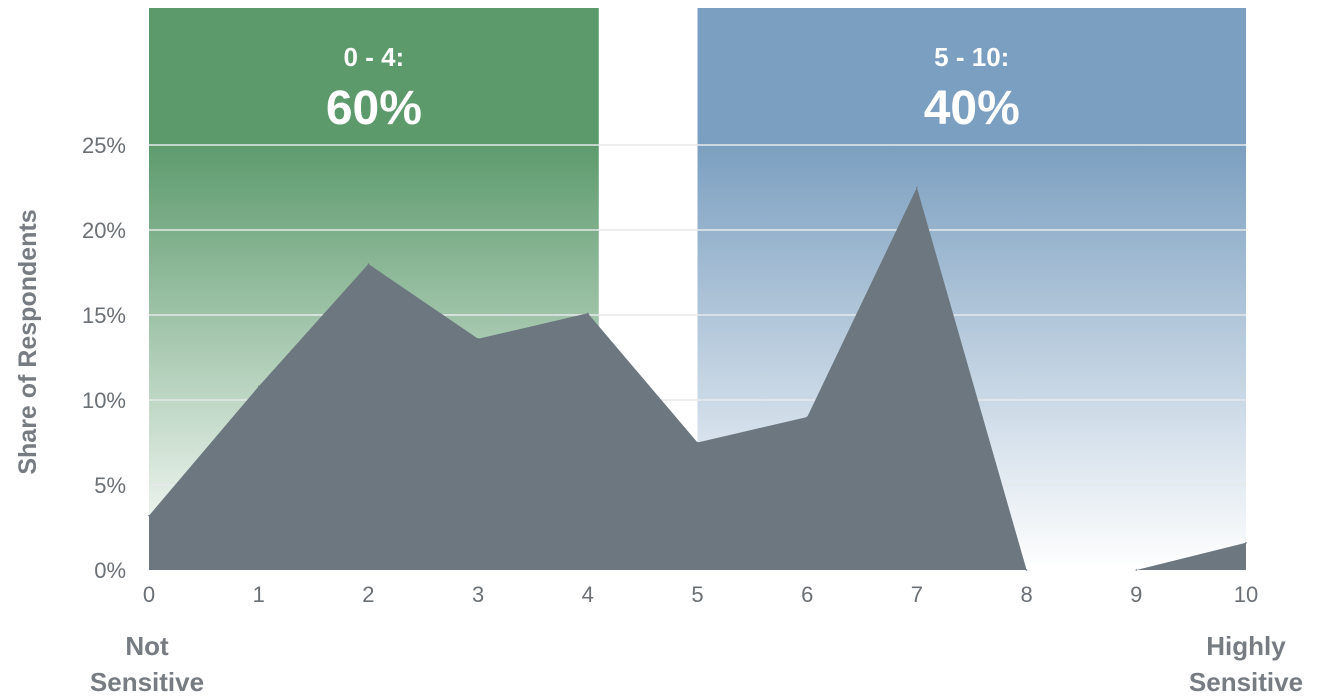 This screenshot has height=700, width=1330. Describe the element at coordinates (104, 400) in the screenshot. I see `y-tick-label: 10%` at that location.